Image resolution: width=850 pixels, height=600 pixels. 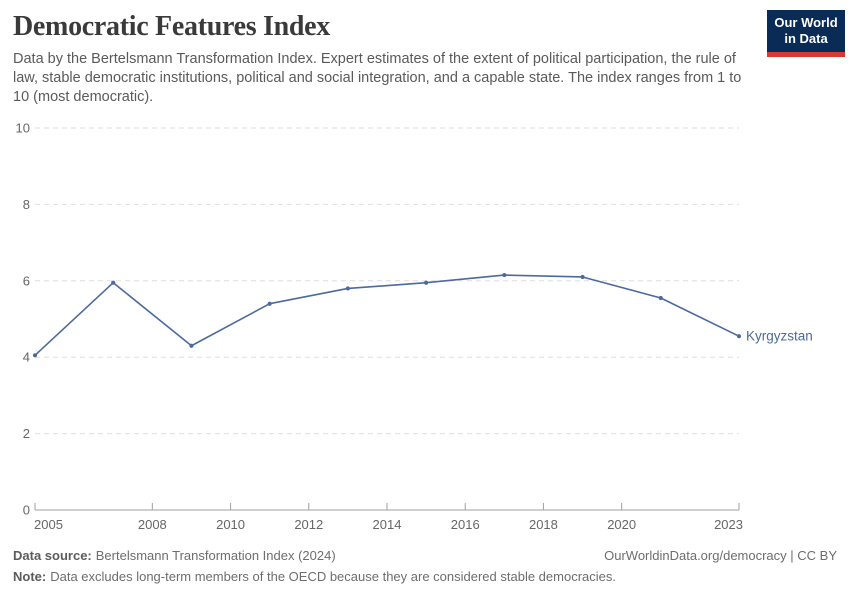 What do you see at coordinates (172, 26) in the screenshot?
I see `page-title: Democratic Features Index` at bounding box center [172, 26].